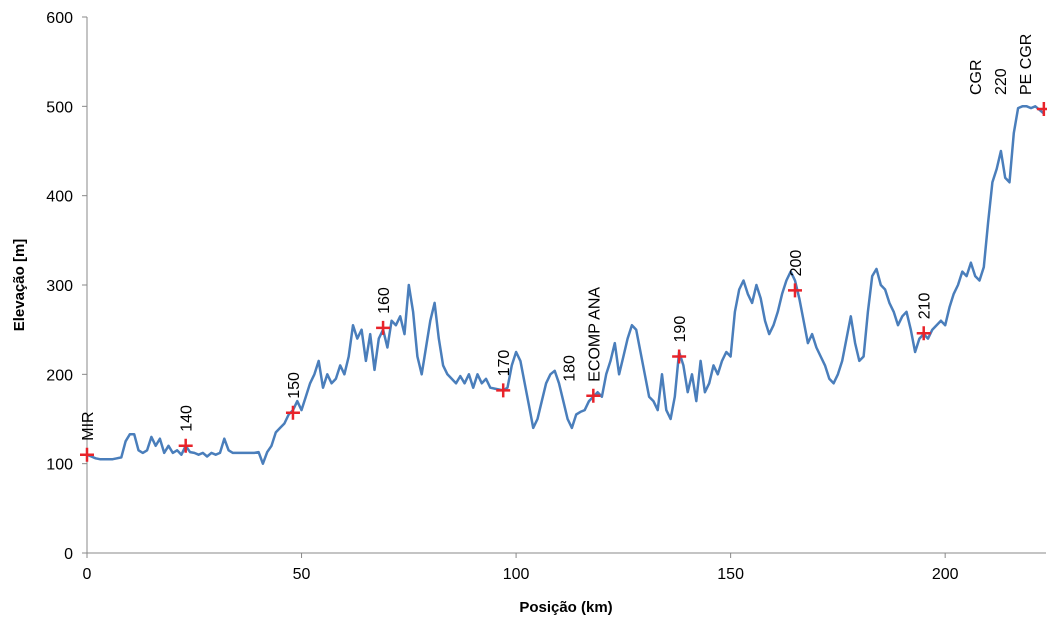  I want to click on station-label: 210, so click(925, 305).